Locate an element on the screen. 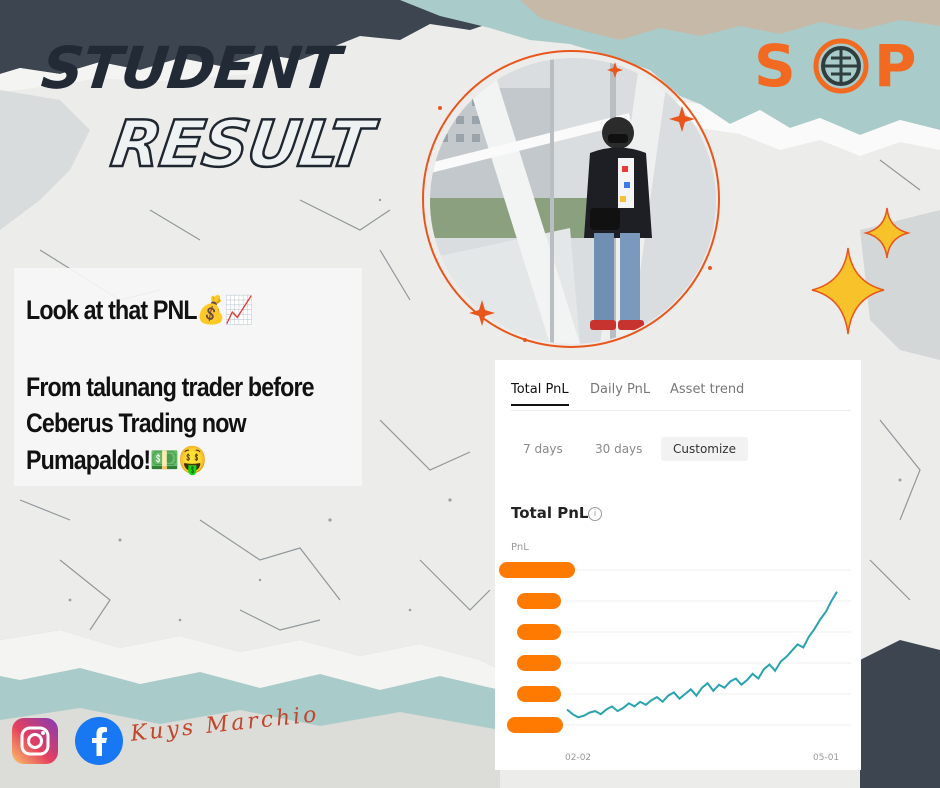 The image size is (940, 788). instagram-icon is located at coordinates (35, 741).